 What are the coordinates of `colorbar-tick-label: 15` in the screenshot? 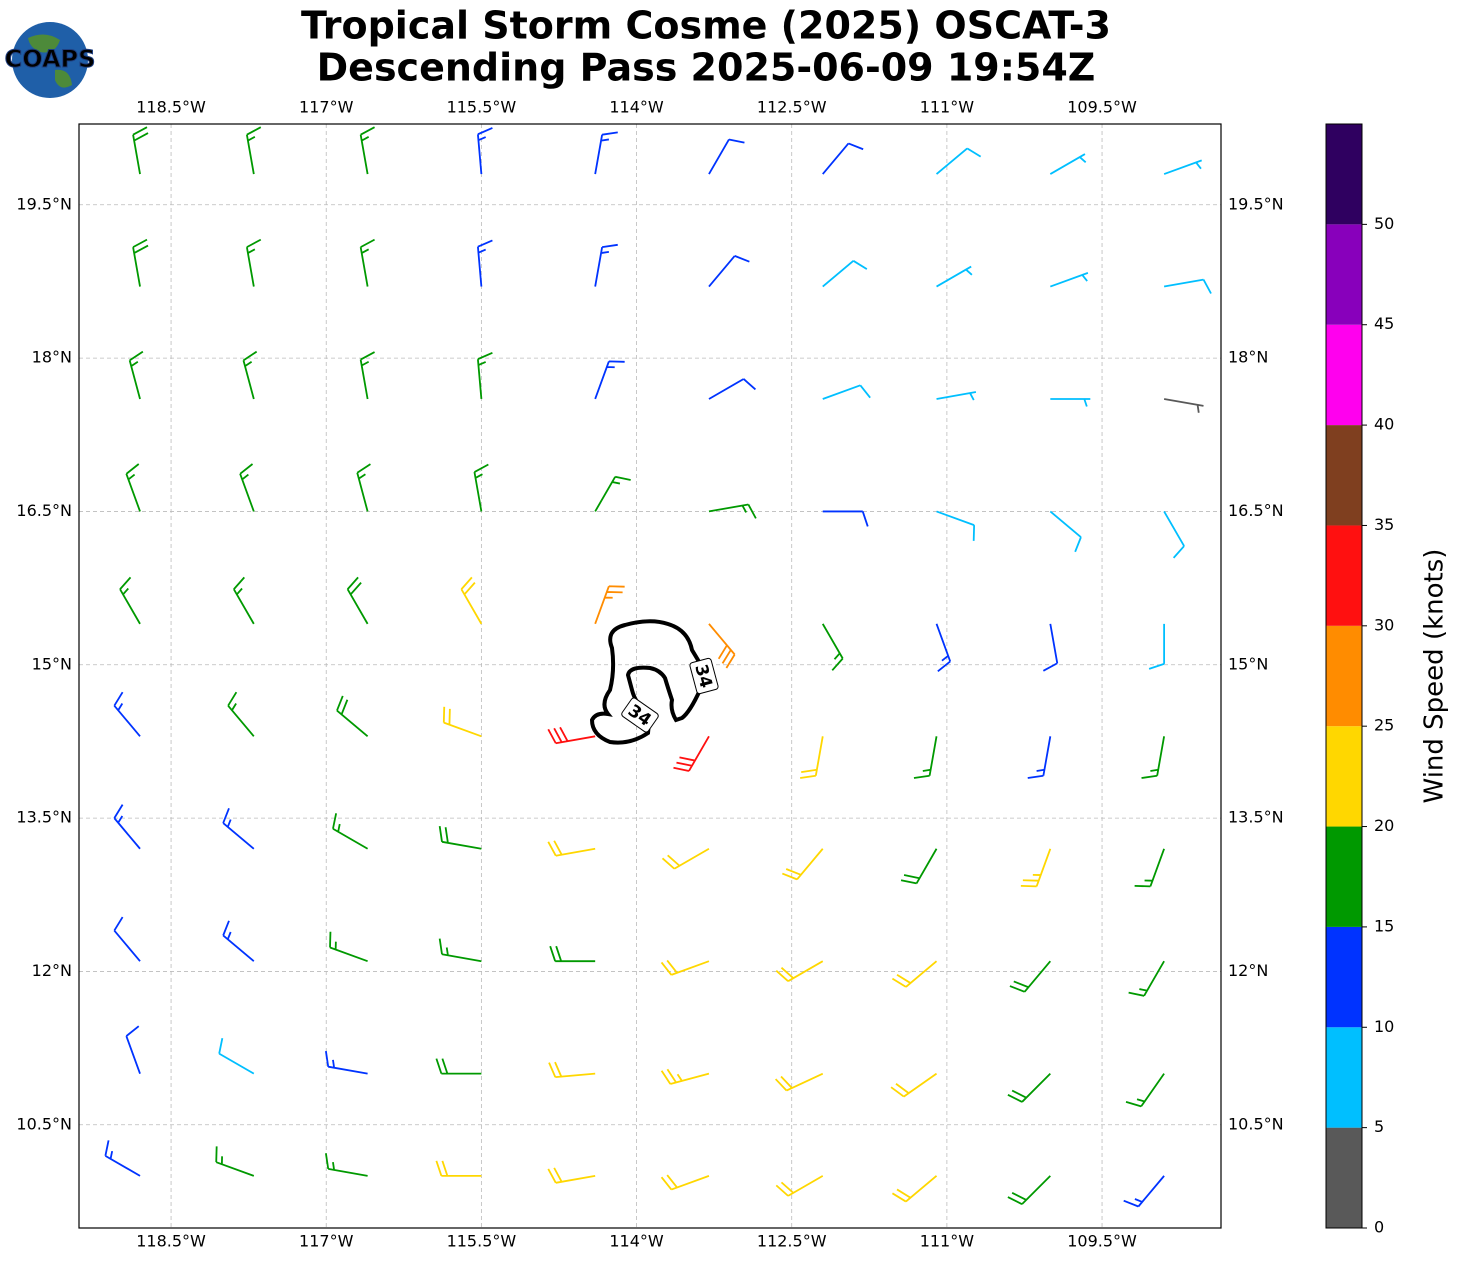 It's located at (1384, 925).